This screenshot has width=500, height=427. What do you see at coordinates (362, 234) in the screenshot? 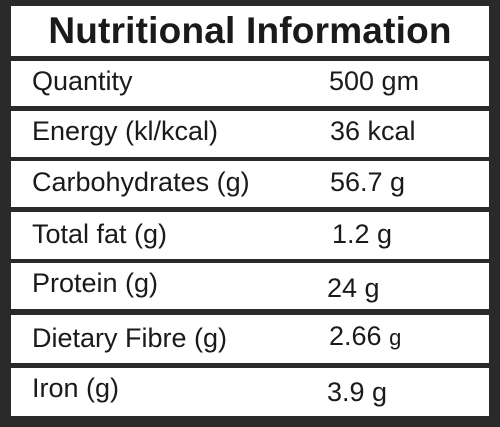
I see `row-value: 1.2 g` at bounding box center [362, 234].